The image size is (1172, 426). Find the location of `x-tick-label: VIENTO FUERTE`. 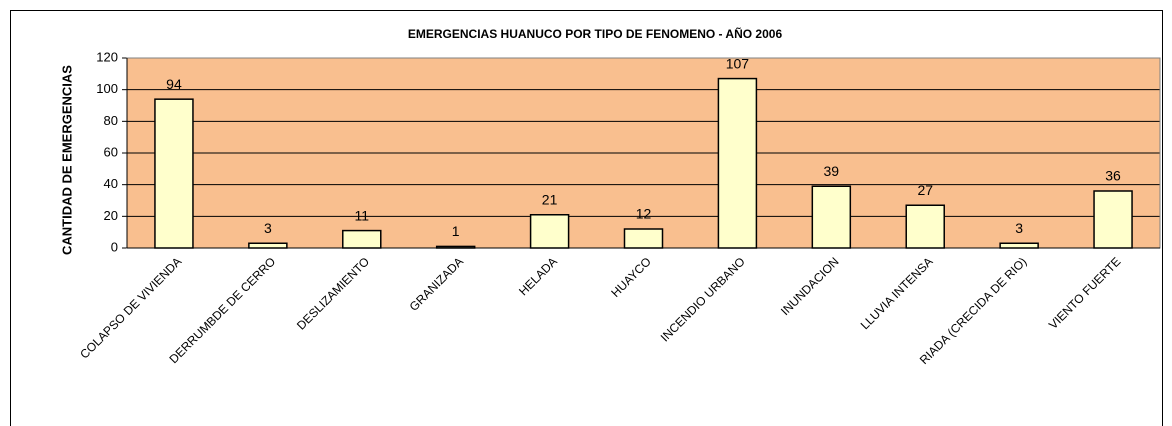

x-tick-label: VIENTO FUERTE is located at coordinates (1084, 292).